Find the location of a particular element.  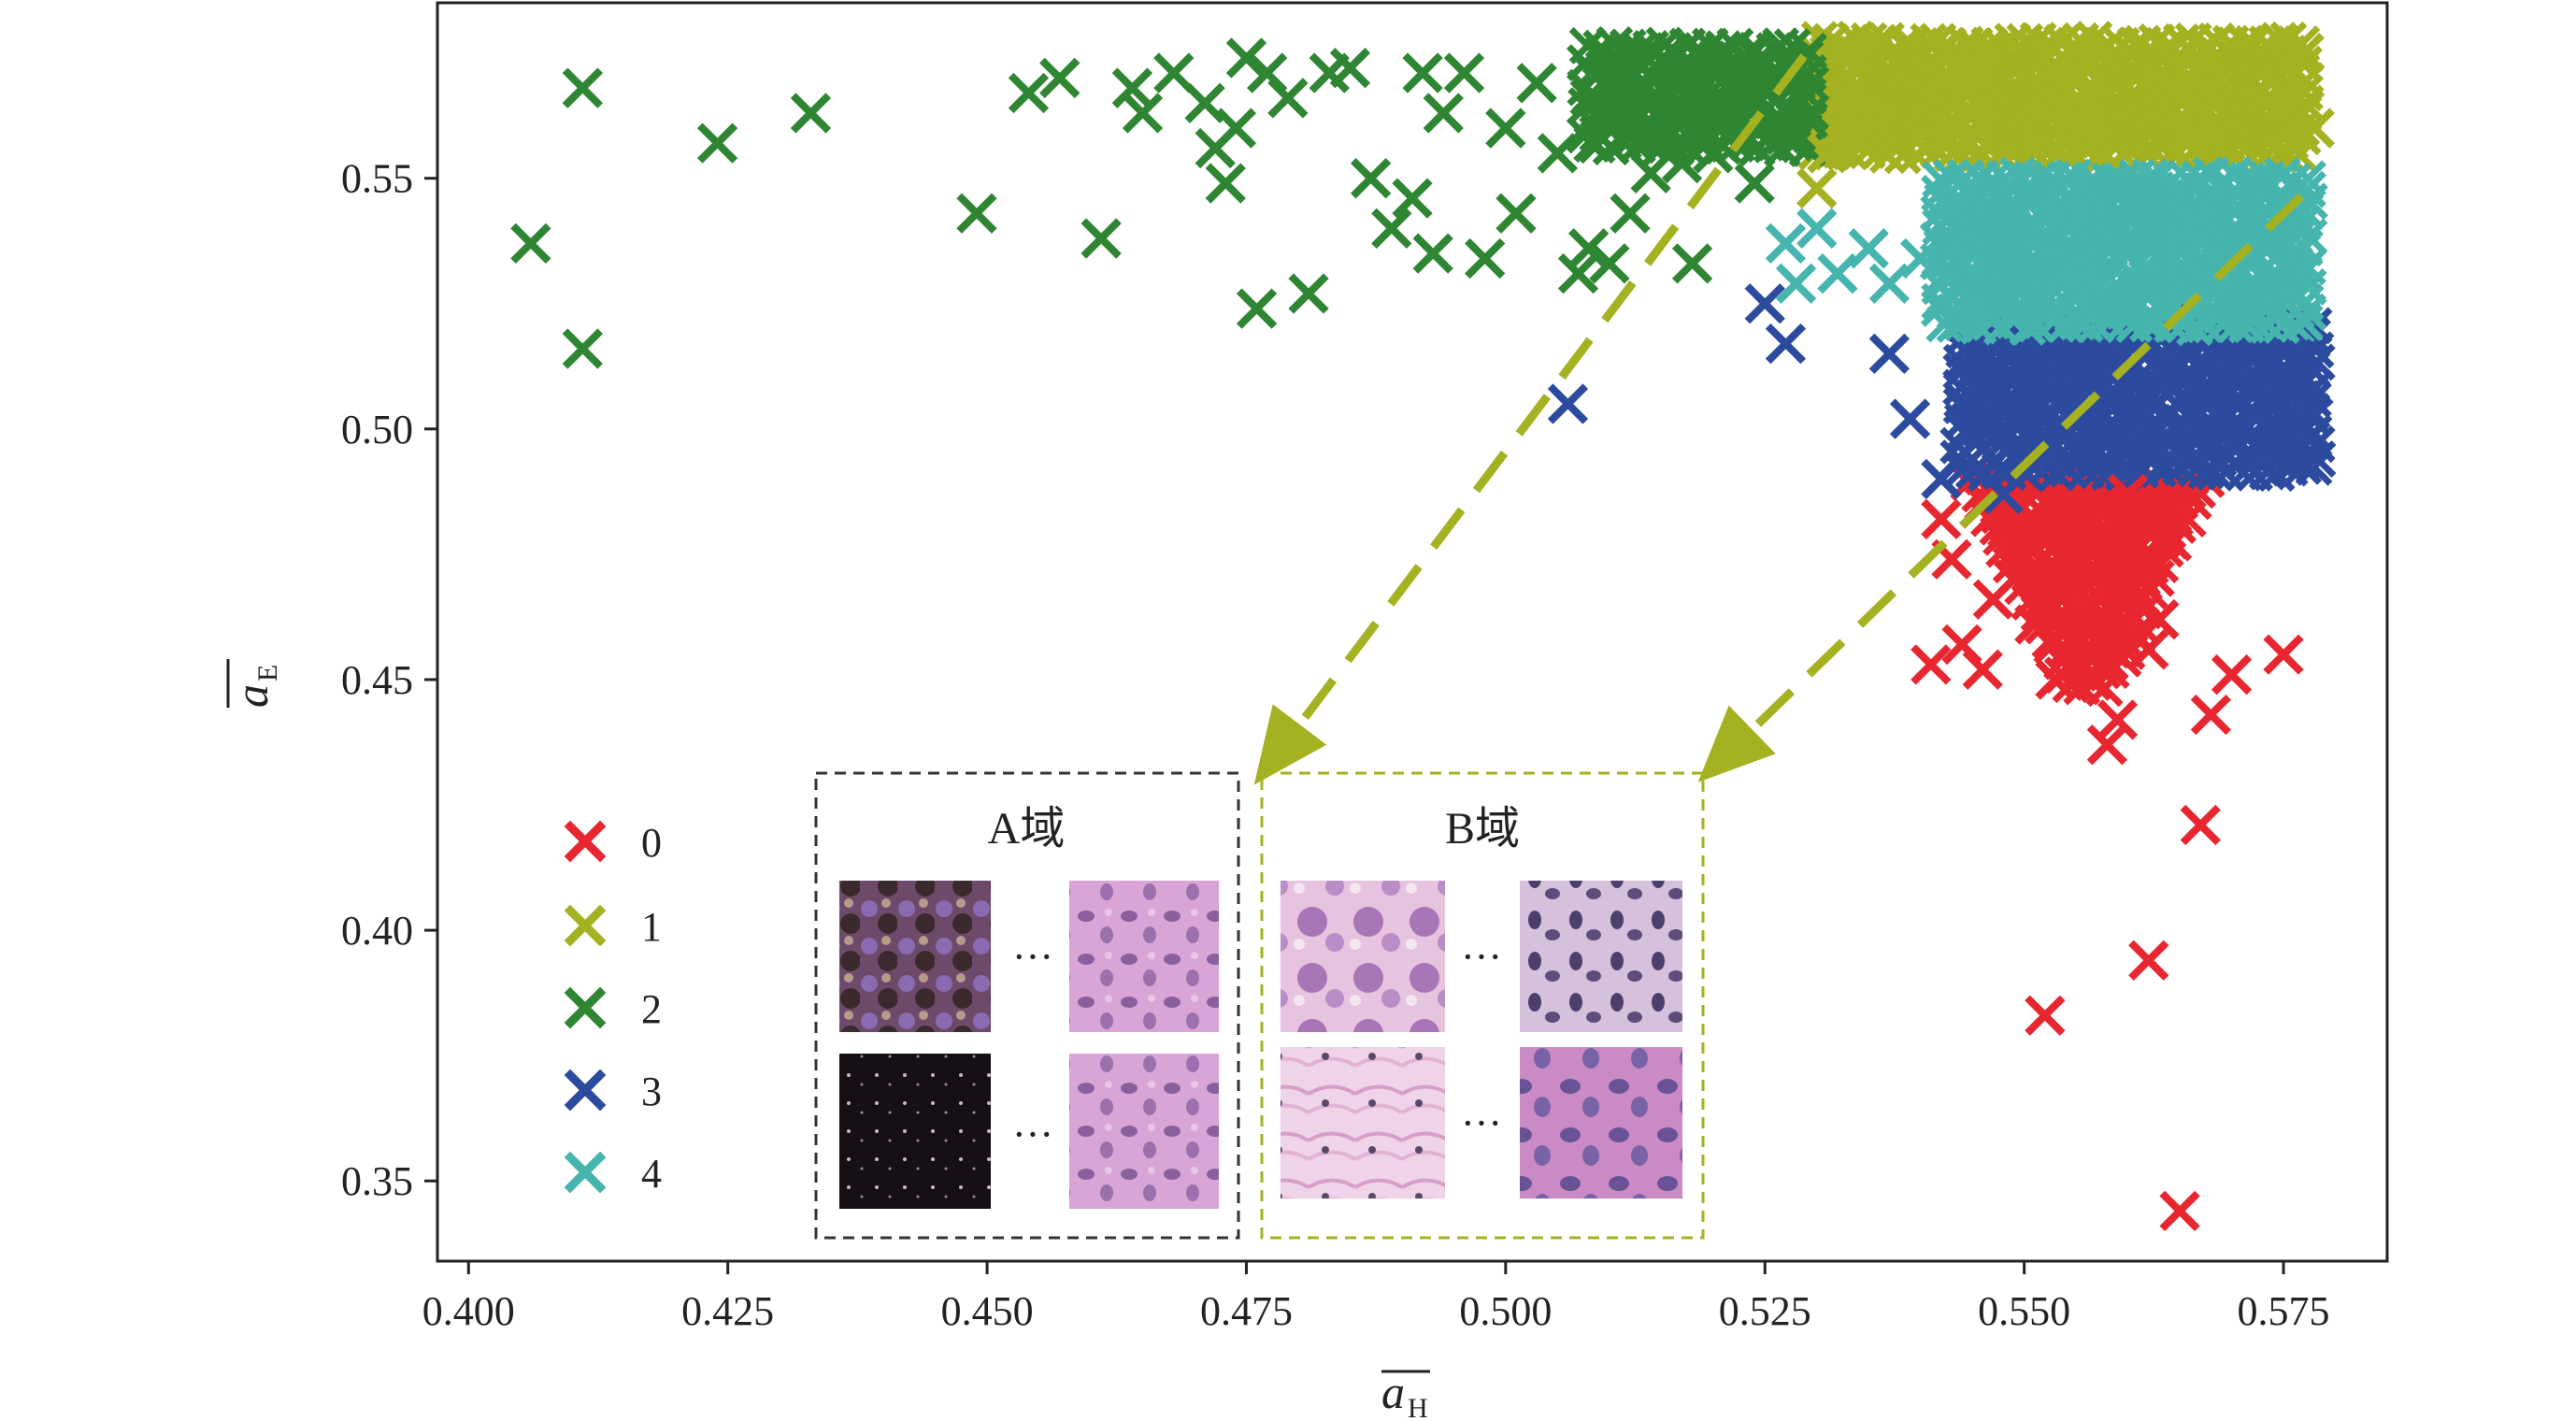

x-axis-title-base: a is located at coordinates (1393, 1392).